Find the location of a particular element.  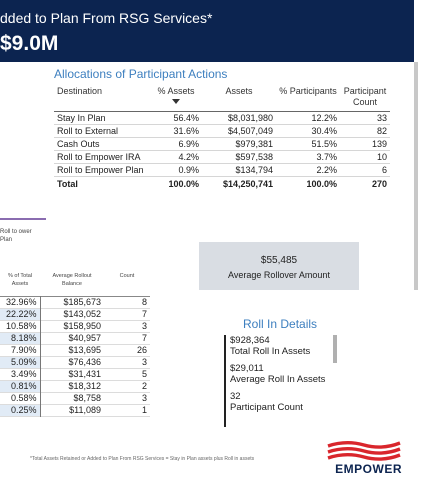

cell-balance: $13,695 is located at coordinates (84, 350).